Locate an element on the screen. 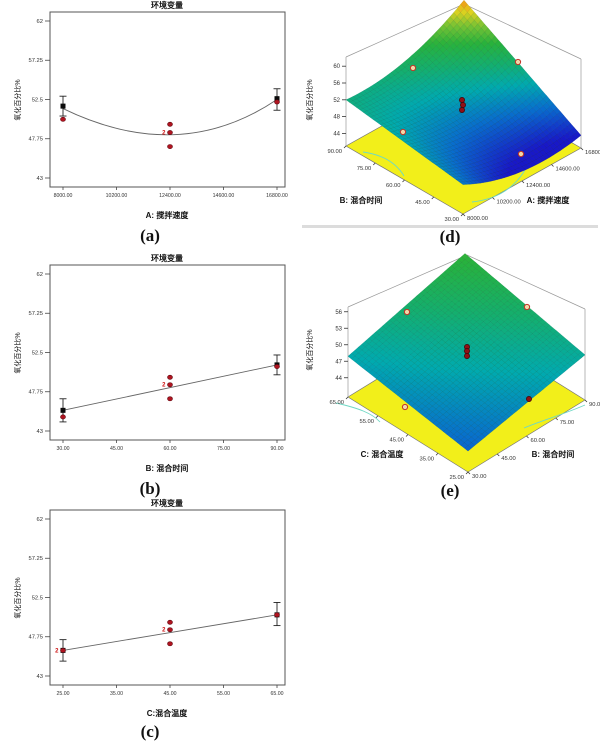  caption-b: (b) is located at coordinates (150, 488).